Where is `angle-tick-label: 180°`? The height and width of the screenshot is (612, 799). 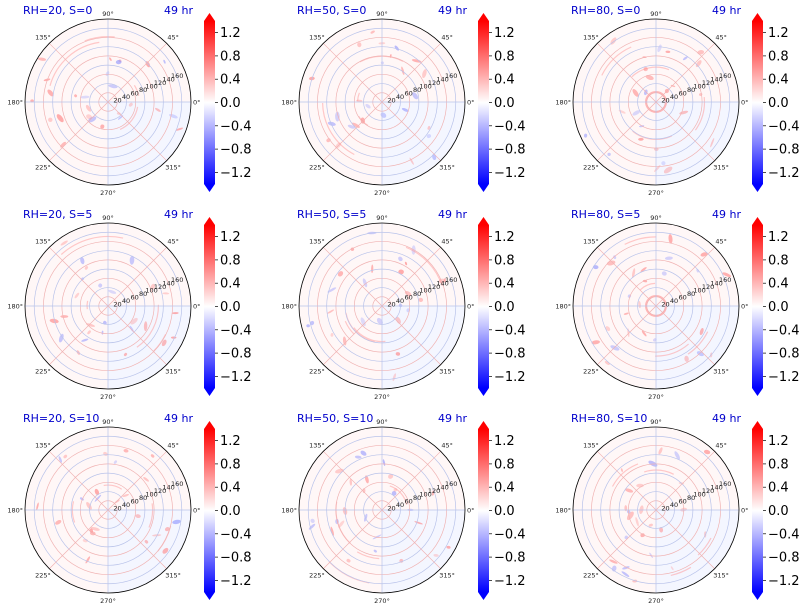 angle-tick-label: 180° is located at coordinates (15, 307).